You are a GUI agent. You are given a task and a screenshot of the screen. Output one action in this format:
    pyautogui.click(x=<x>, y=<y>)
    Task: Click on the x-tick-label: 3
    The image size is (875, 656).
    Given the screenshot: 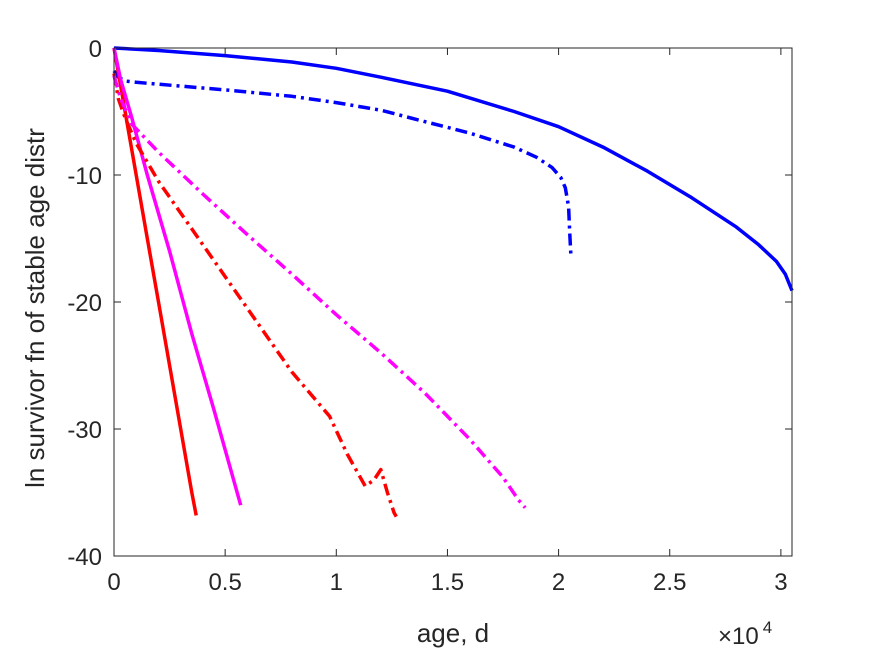 What is the action you would take?
    pyautogui.click(x=780, y=582)
    